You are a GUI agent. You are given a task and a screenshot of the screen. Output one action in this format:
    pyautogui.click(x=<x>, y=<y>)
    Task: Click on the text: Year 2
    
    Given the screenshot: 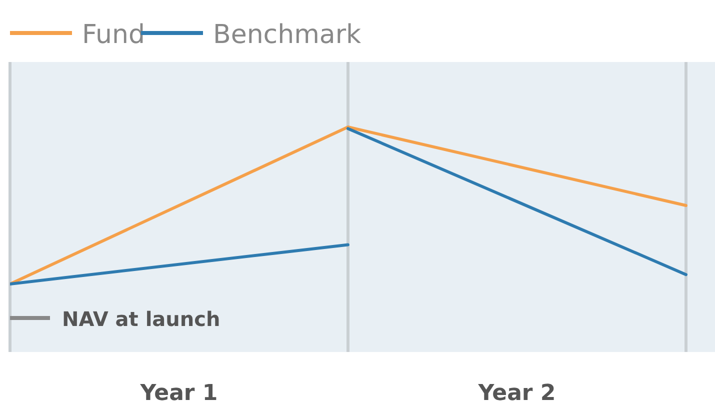 What is the action you would take?
    pyautogui.click(x=516, y=393)
    